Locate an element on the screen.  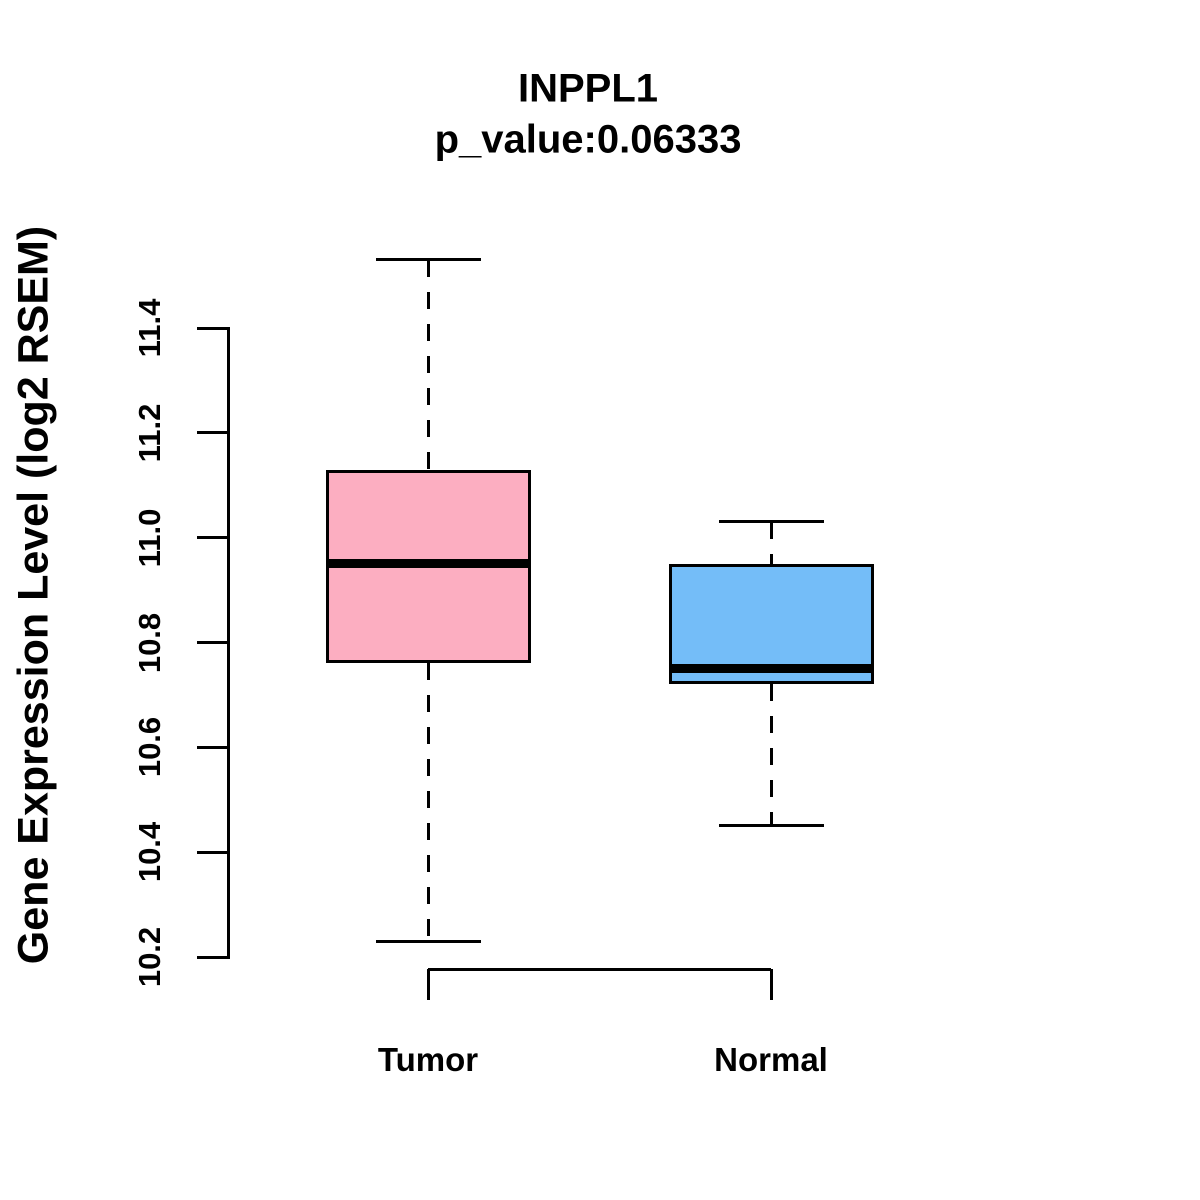
y-axis-title: Gene Expression Level (log2 RSEM) is located at coordinates (33, 595).